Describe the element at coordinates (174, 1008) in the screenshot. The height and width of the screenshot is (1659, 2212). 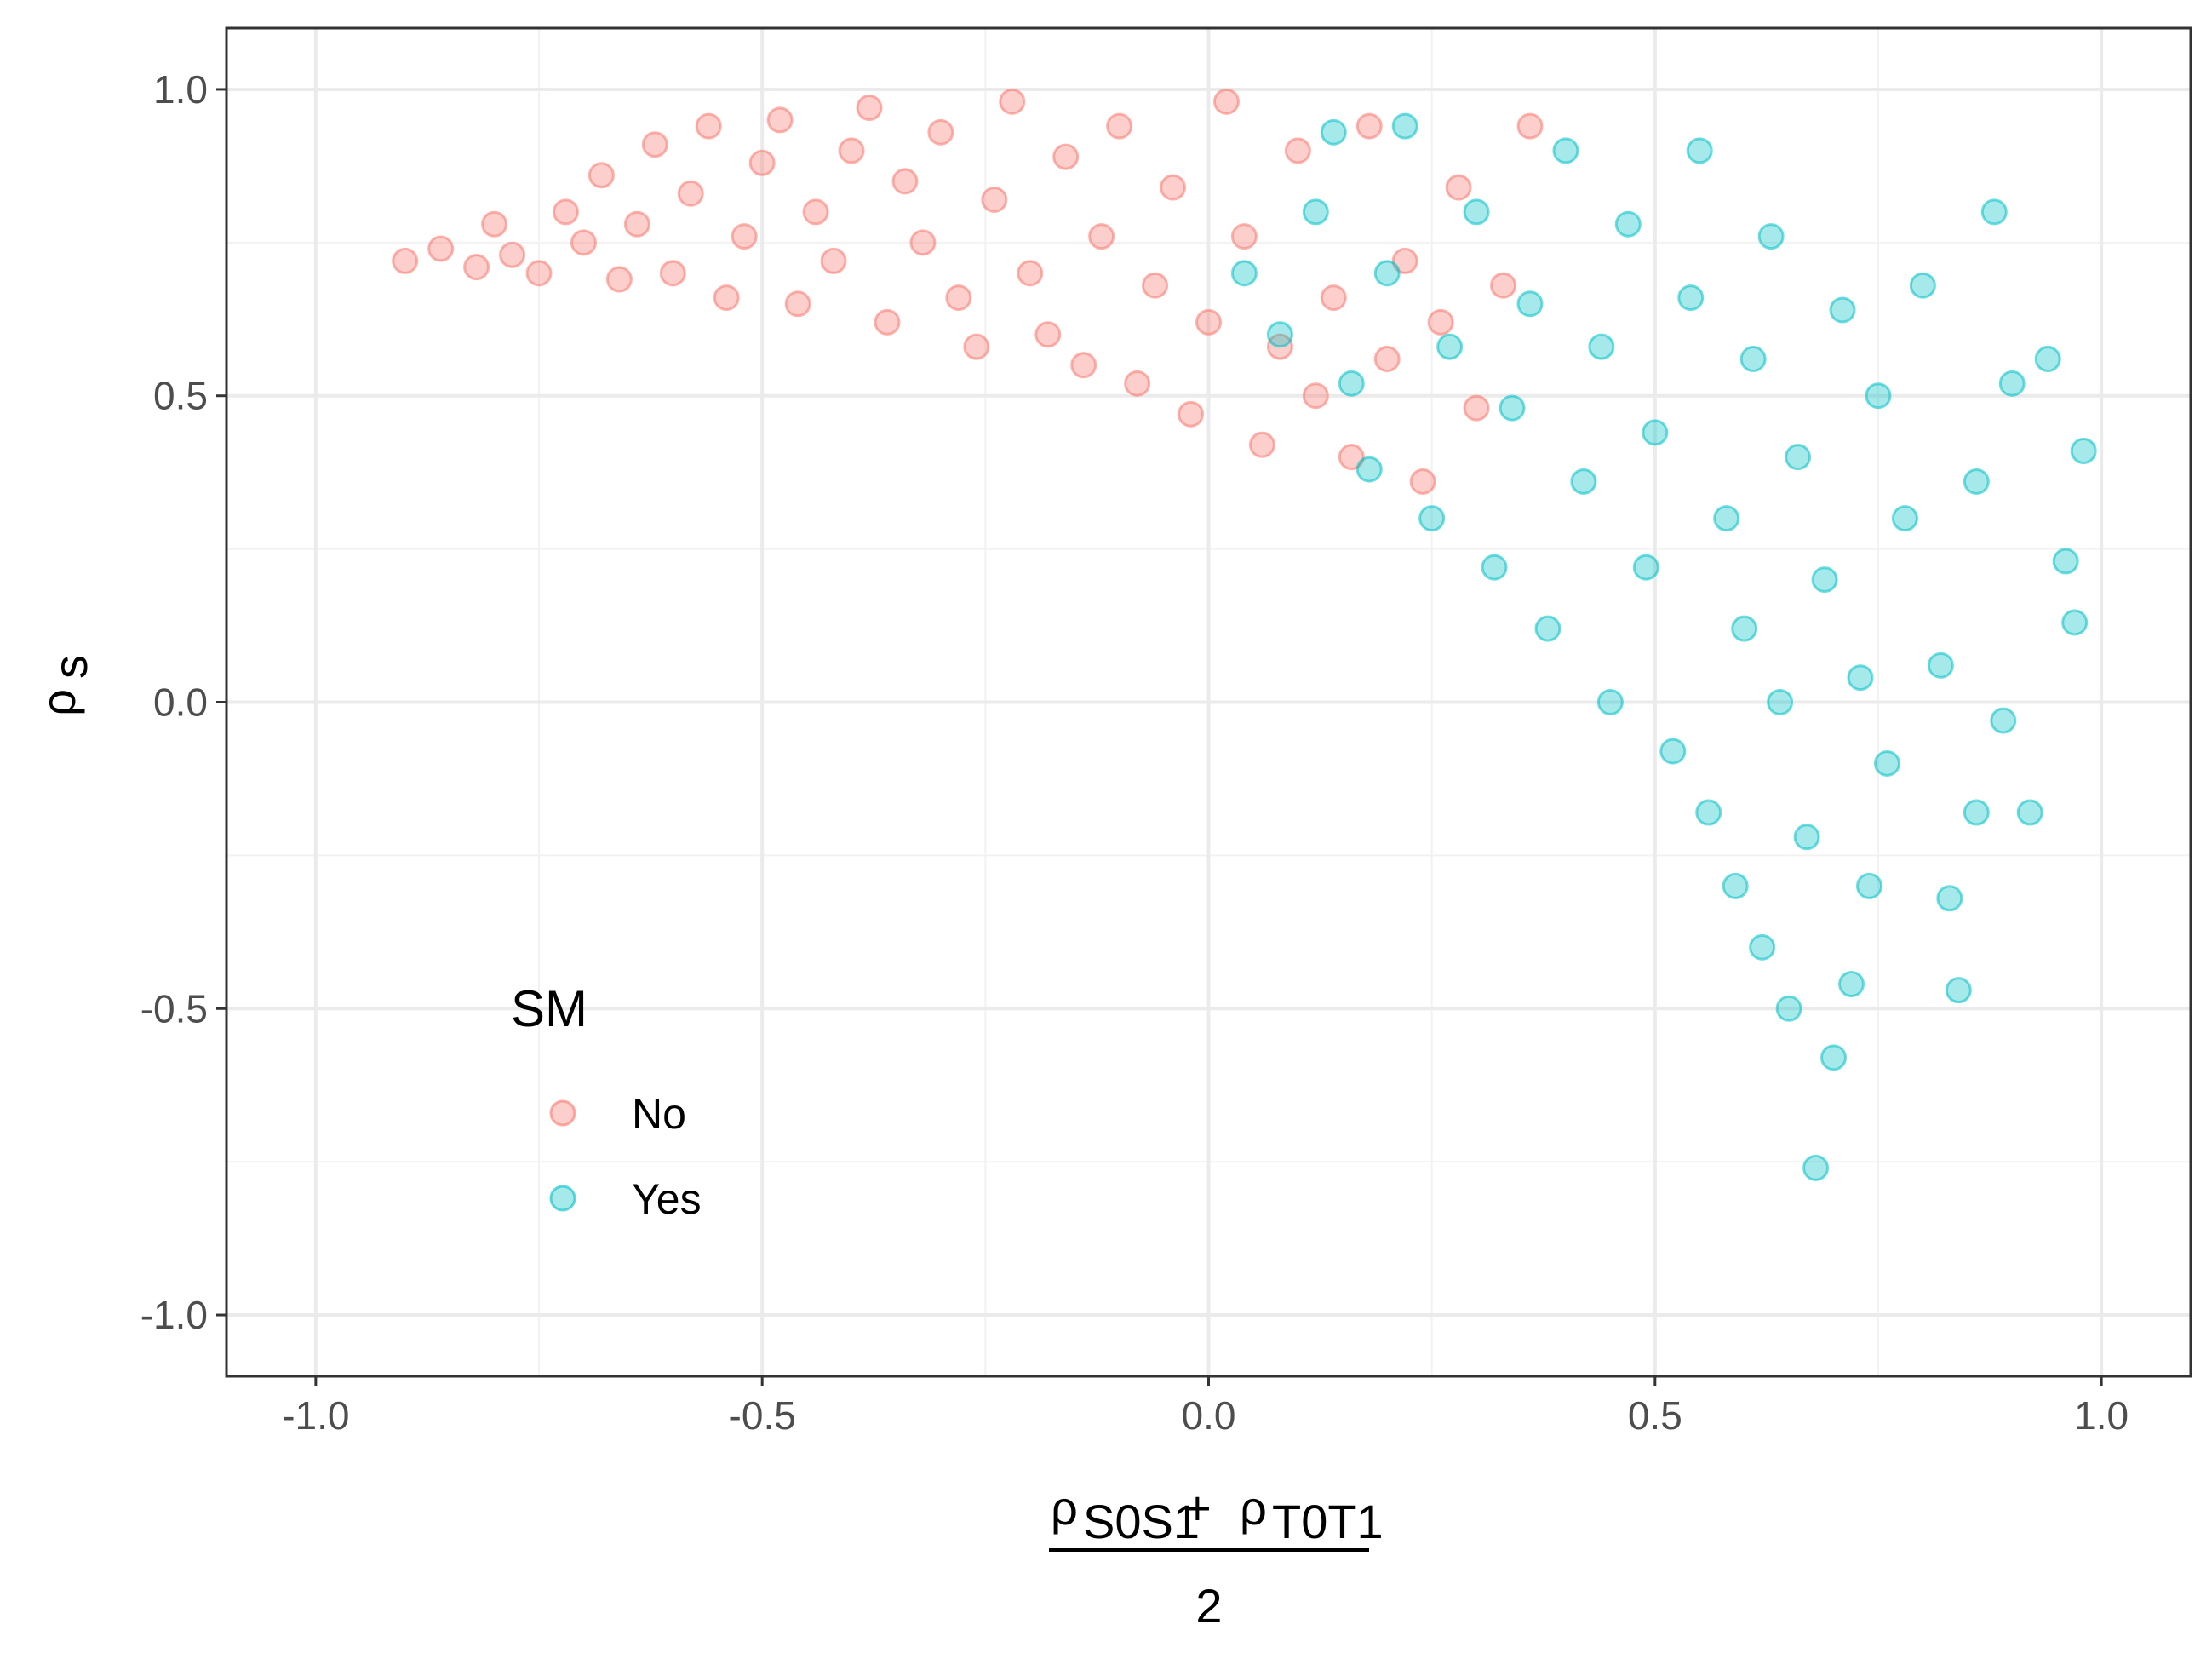
I see `y-tick-label: -0.5` at that location.